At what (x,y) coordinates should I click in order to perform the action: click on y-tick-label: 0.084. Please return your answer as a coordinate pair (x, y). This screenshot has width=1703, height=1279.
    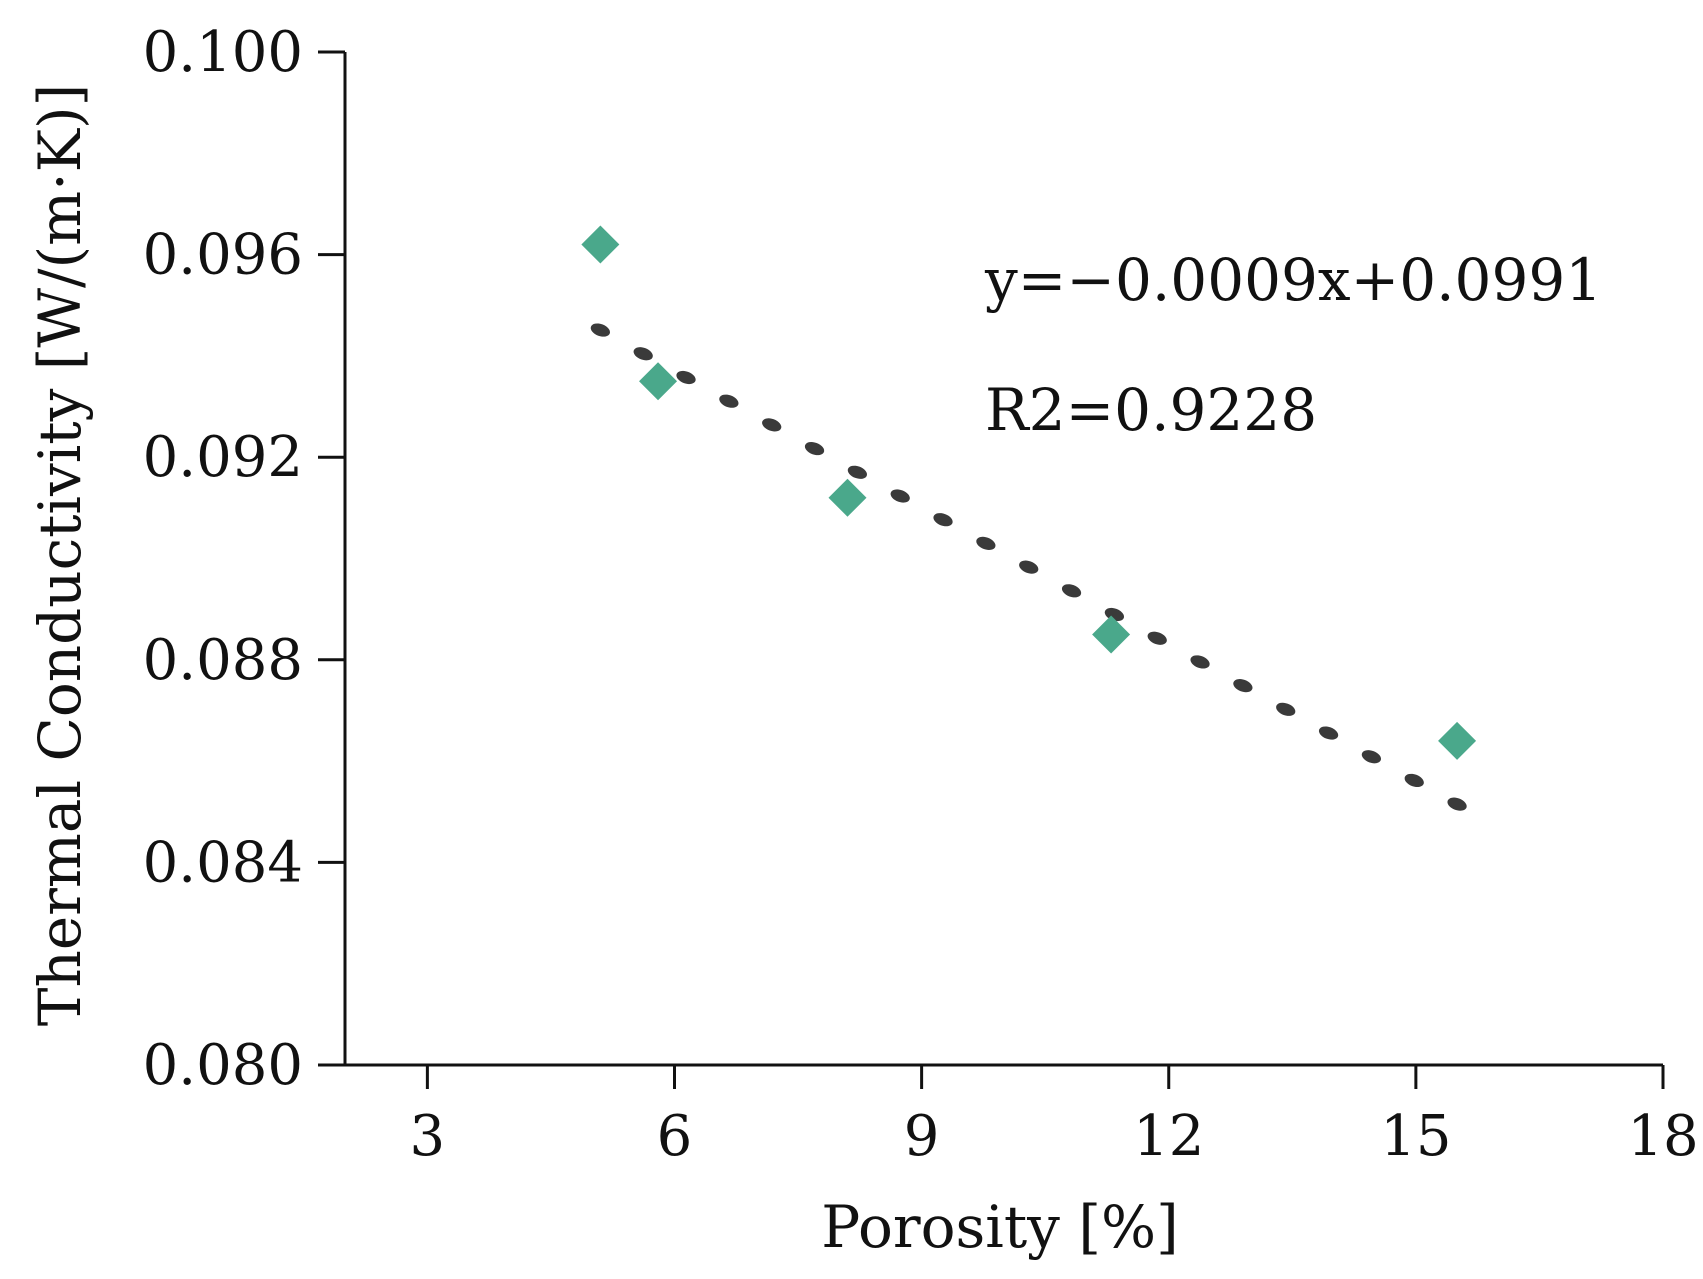
    Looking at the image, I should click on (223, 862).